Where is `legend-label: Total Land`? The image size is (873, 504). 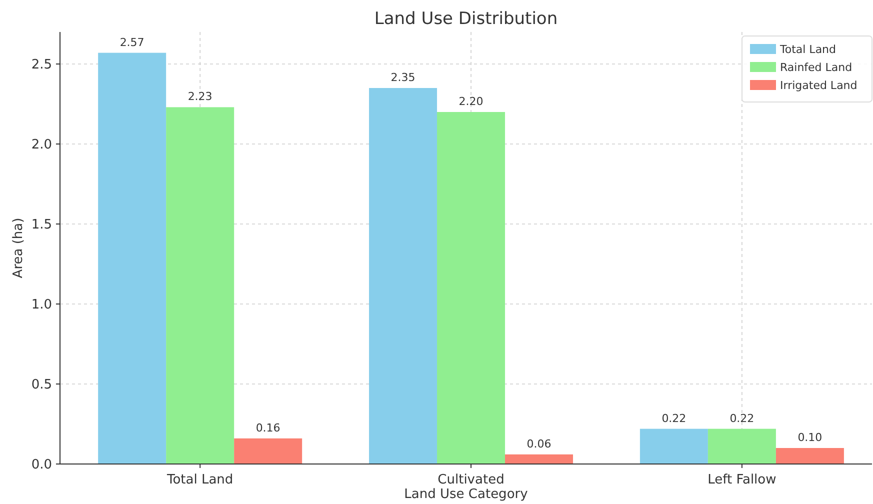
legend-label: Total Land is located at coordinates (807, 49).